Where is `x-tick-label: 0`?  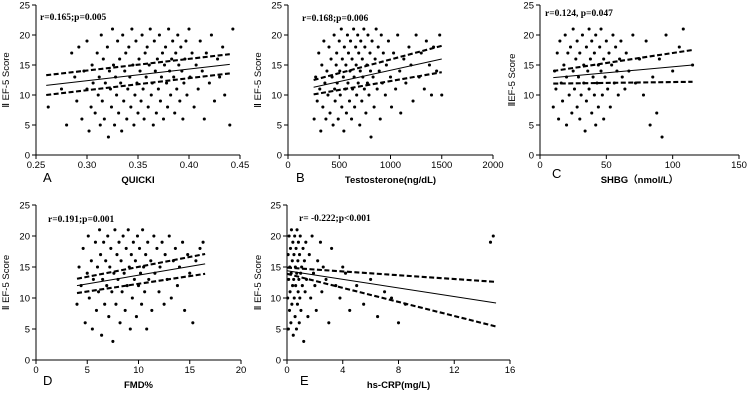
x-tick-label: 0 is located at coordinates (35, 370).